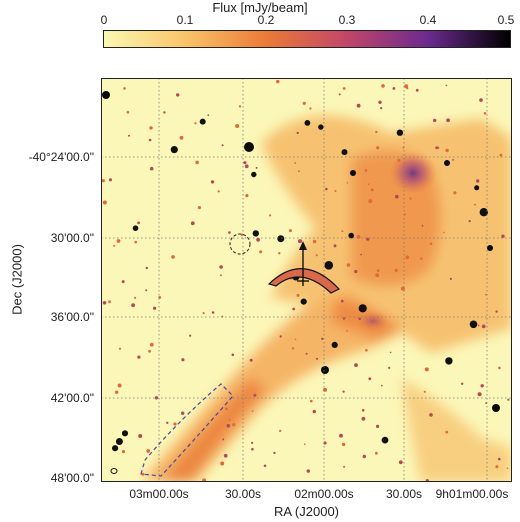 This screenshot has width=520, height=522. I want to click on dec-tick-3: 36'00.0", so click(72, 317).